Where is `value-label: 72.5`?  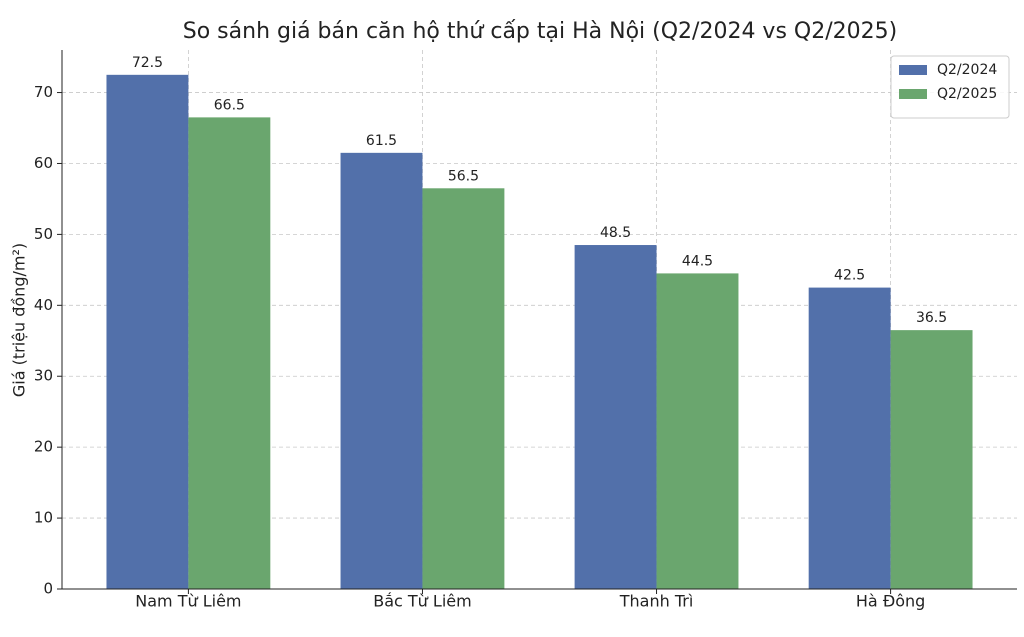
value-label: 72.5 is located at coordinates (147, 63).